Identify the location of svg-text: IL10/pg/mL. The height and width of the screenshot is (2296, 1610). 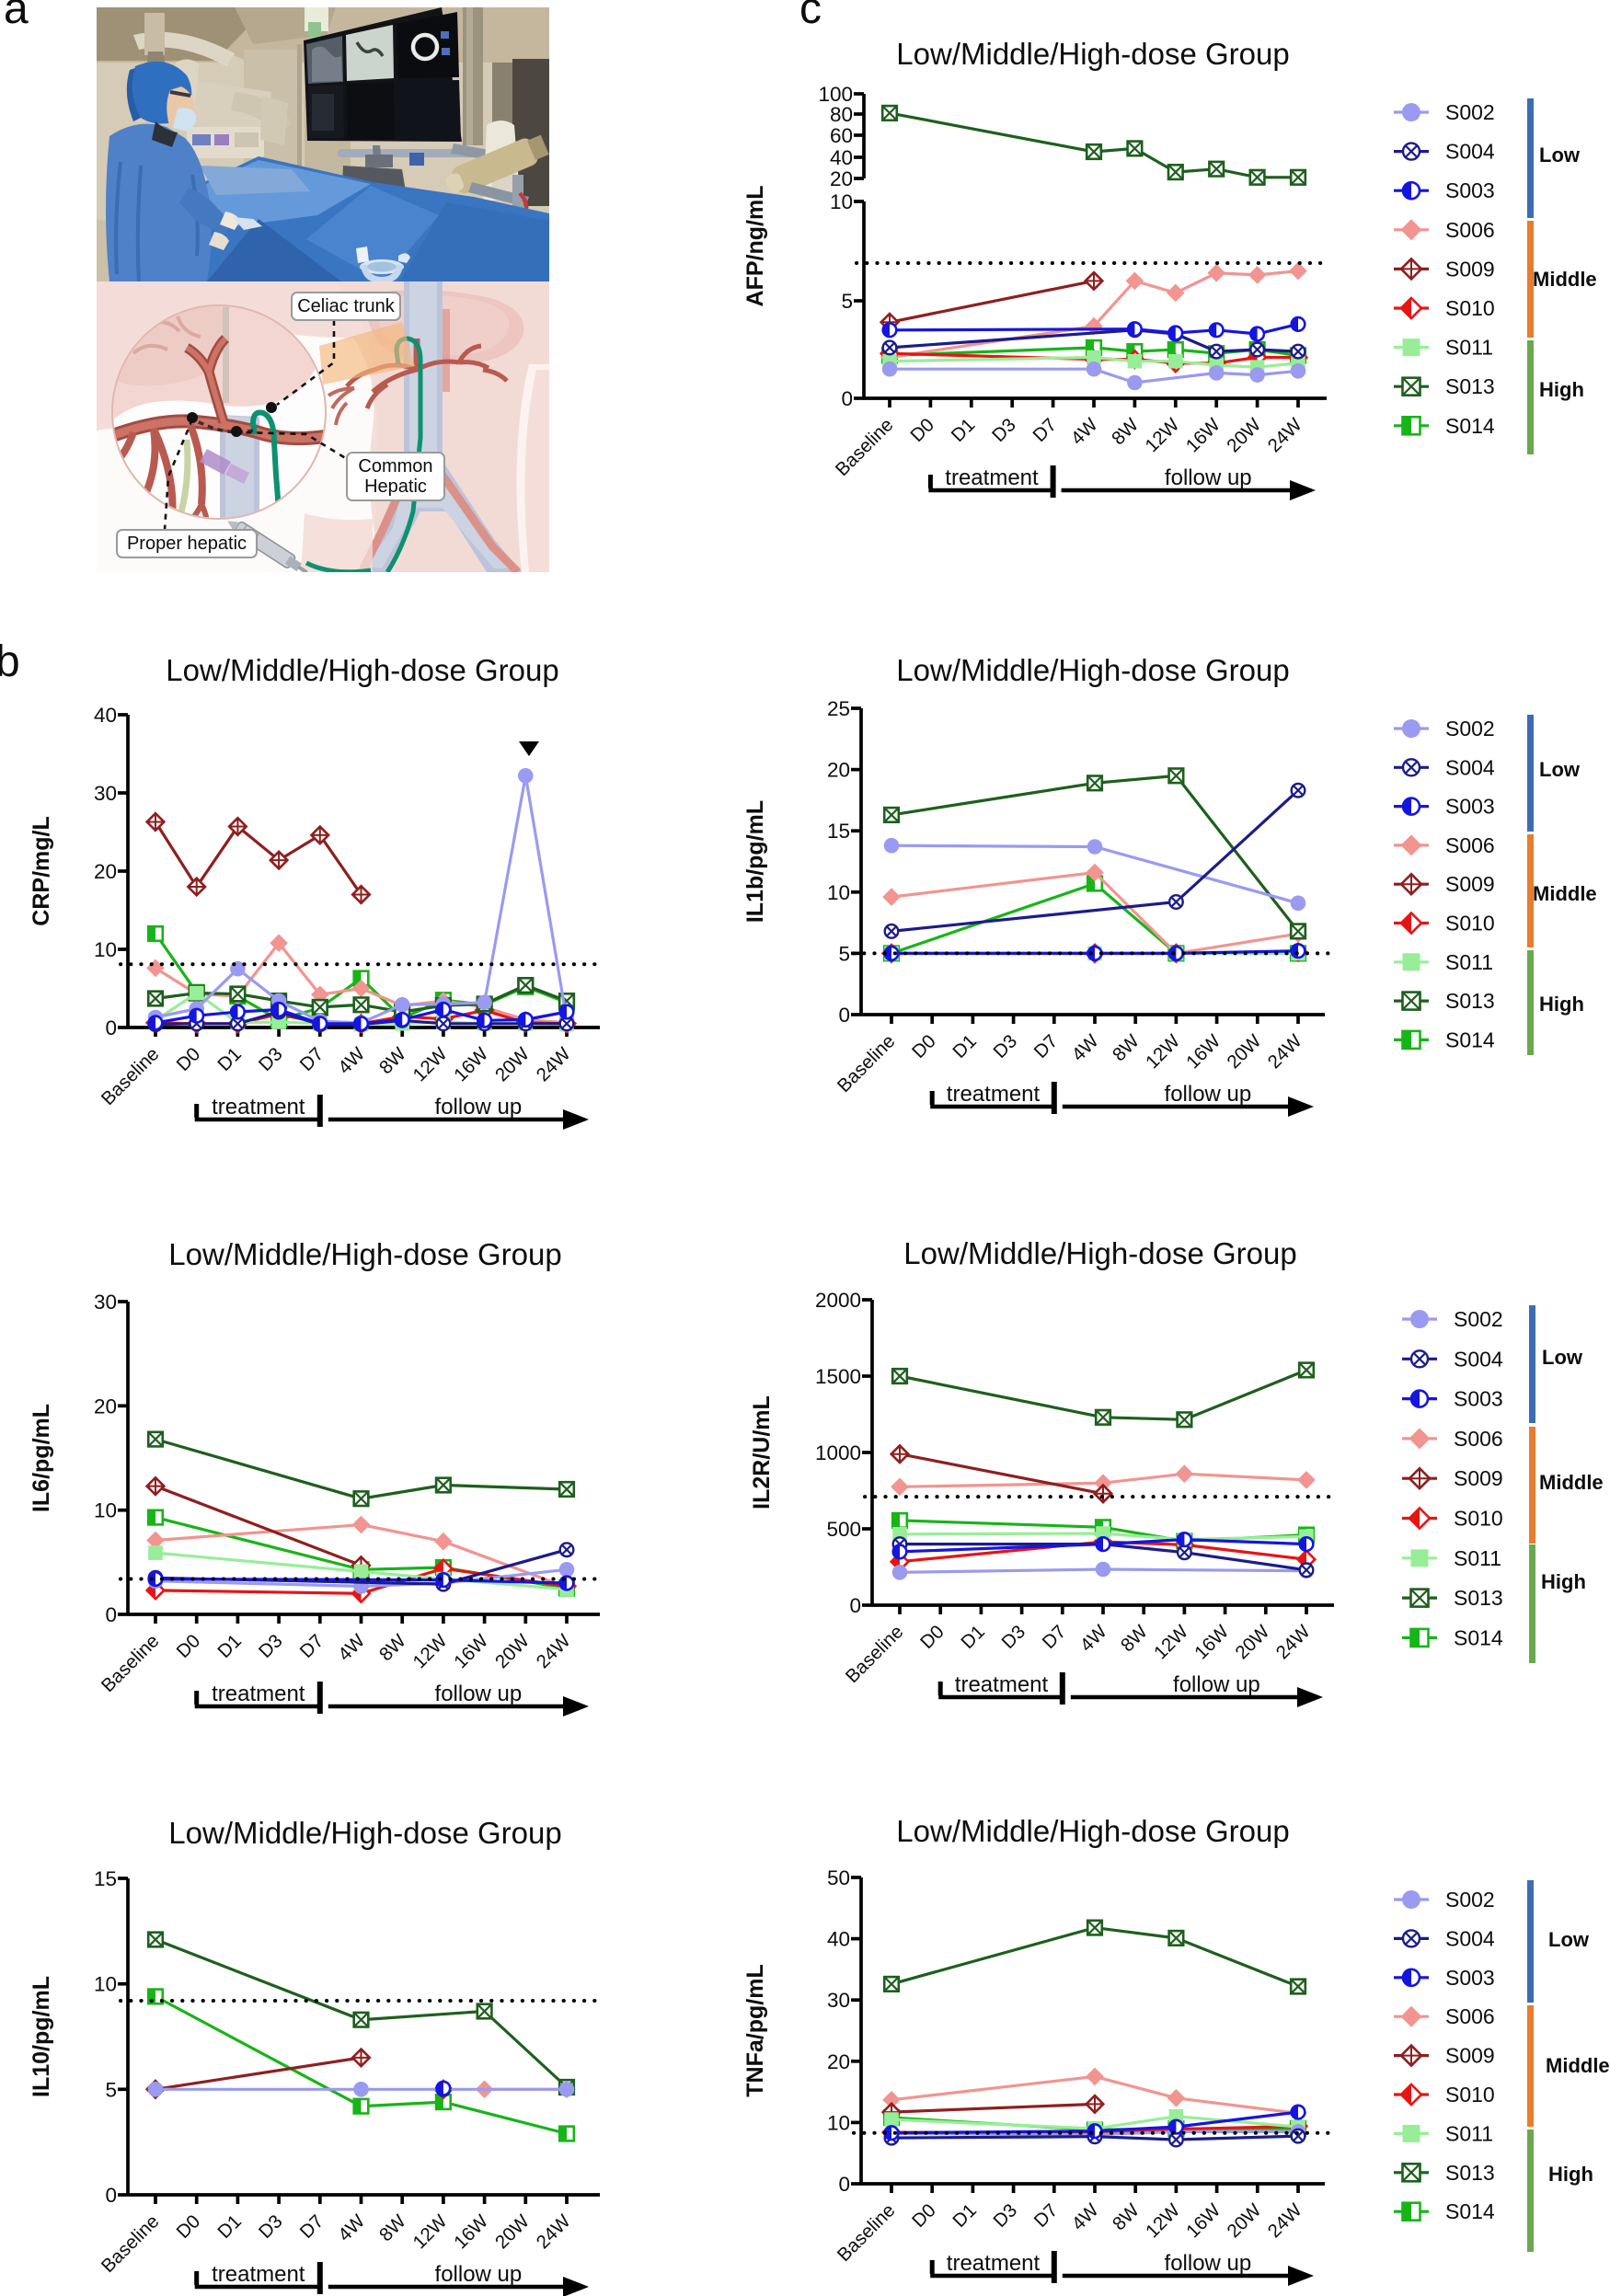
(41, 2036).